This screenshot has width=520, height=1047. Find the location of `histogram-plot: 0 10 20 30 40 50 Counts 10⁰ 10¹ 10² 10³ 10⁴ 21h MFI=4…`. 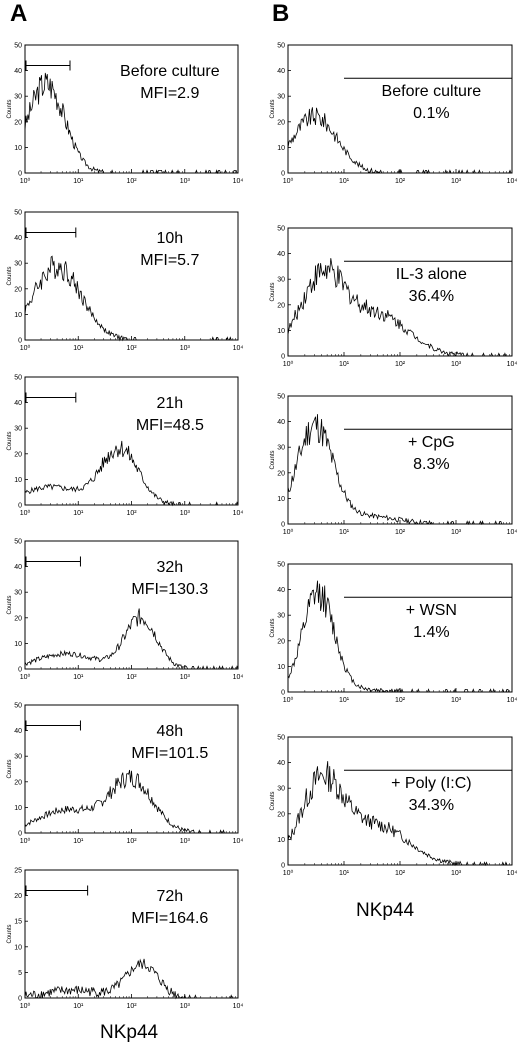

histogram-plot: 0 10 20 30 40 50 Counts 10⁰ 10¹ 10² 10³ 10⁴ 21h MFI=4… is located at coordinates (125, 446).